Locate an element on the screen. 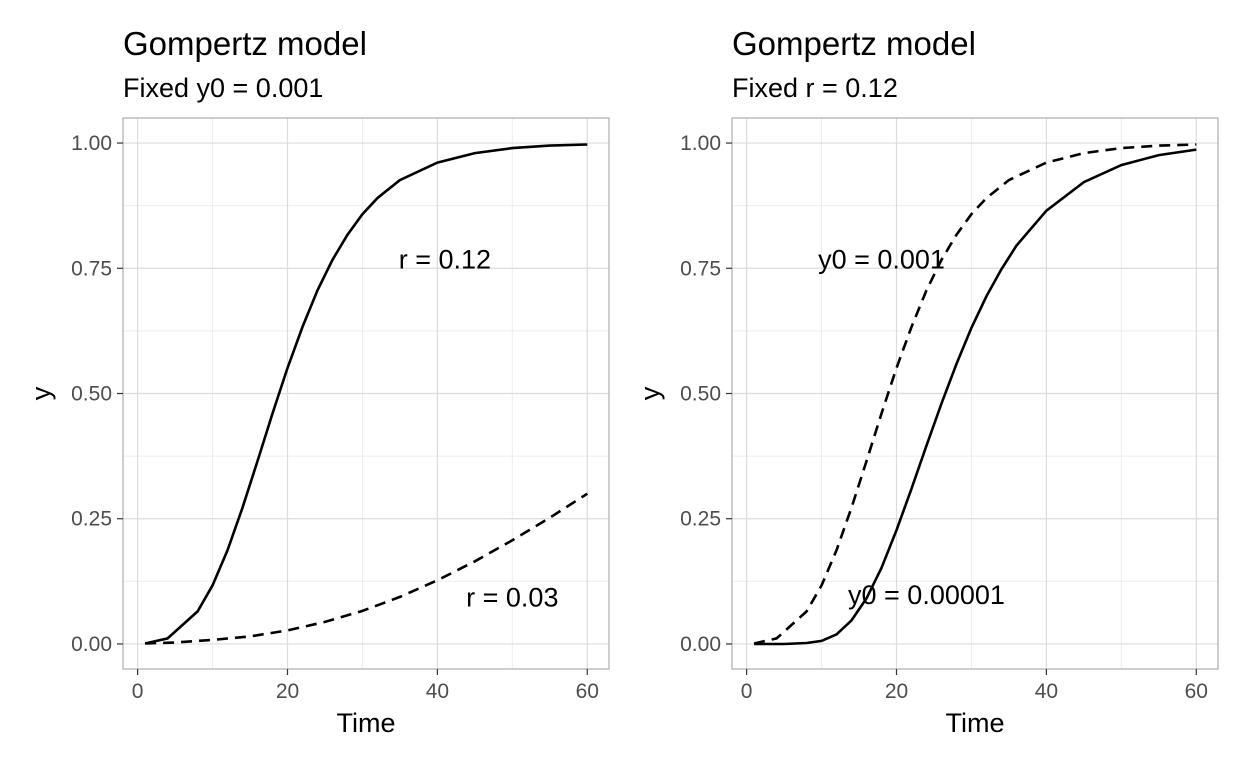 This screenshot has height=773, width=1248. chart-subtitle: Fixed r = 0.12 is located at coordinates (815, 88).